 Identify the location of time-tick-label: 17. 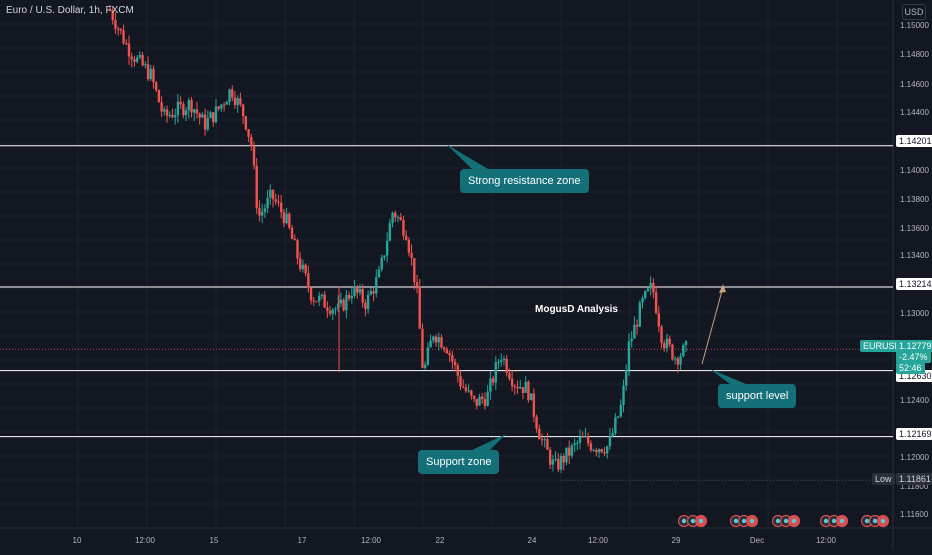
(302, 540).